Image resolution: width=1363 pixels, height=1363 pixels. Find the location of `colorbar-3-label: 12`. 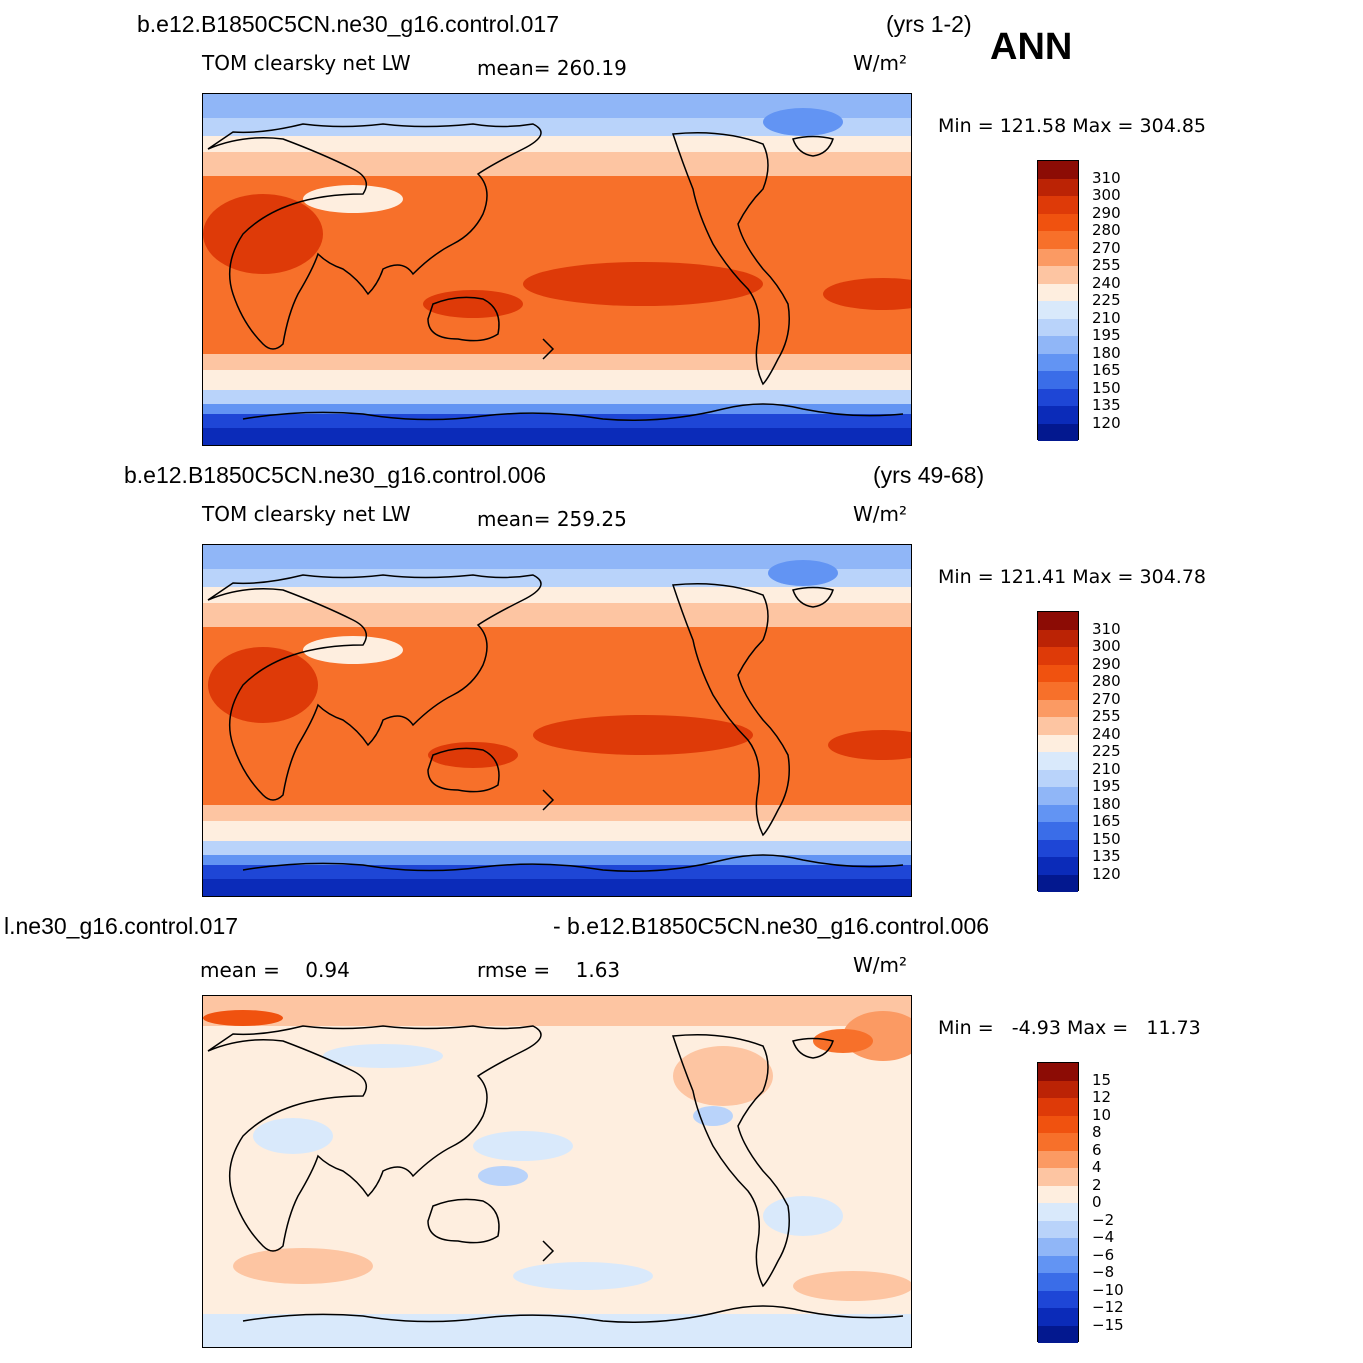

colorbar-3-label: 12 is located at coordinates (1102, 1097).